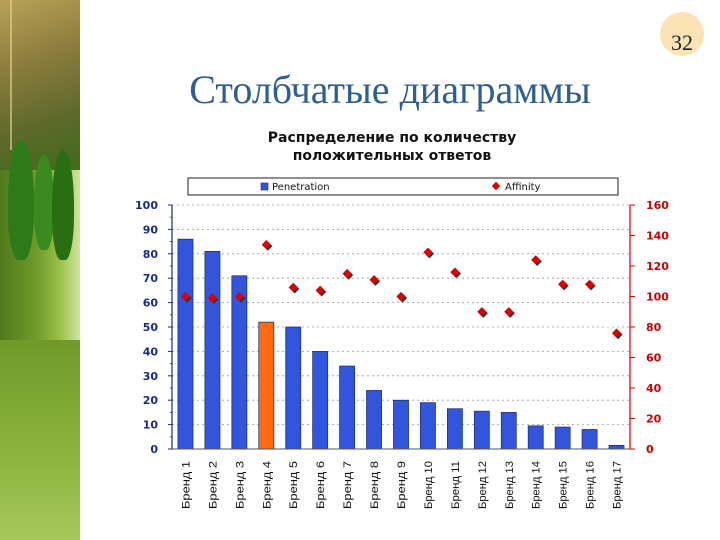  Describe the element at coordinates (151, 351) in the screenshot. I see `left-axis-tick-label: 40` at that location.